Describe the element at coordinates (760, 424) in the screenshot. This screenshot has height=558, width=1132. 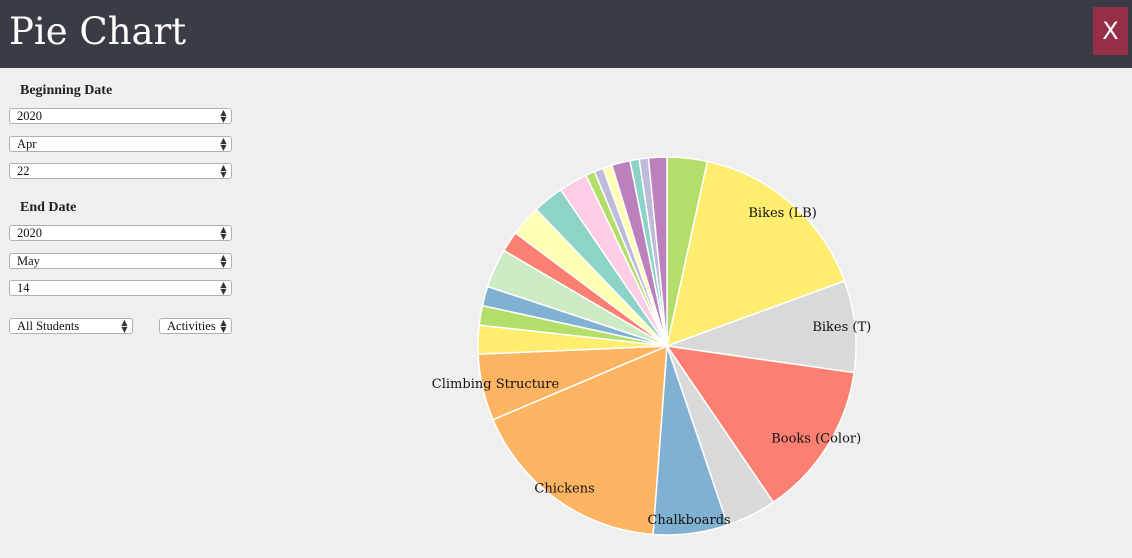
I see `pie-slice-books-color` at that location.